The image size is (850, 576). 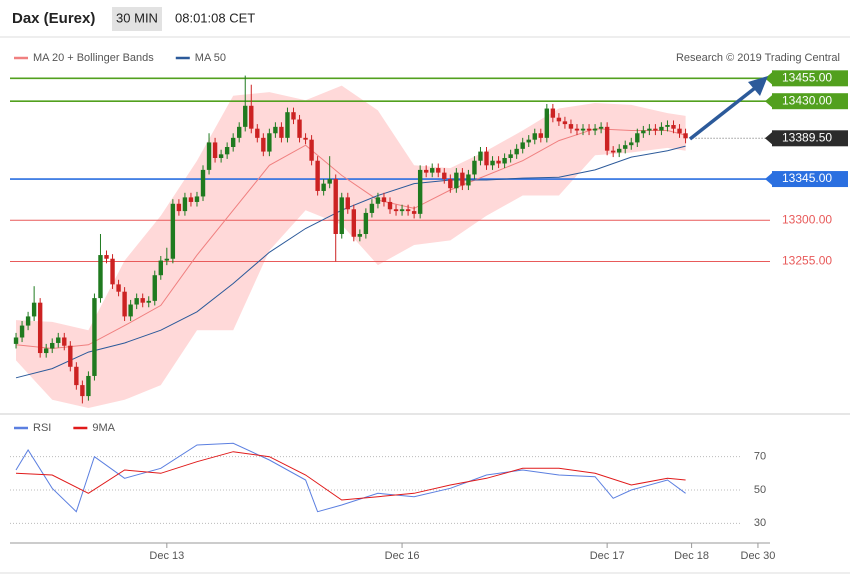 What do you see at coordinates (53, 18) in the screenshot?
I see `instrument: Dax (Eurex)` at bounding box center [53, 18].